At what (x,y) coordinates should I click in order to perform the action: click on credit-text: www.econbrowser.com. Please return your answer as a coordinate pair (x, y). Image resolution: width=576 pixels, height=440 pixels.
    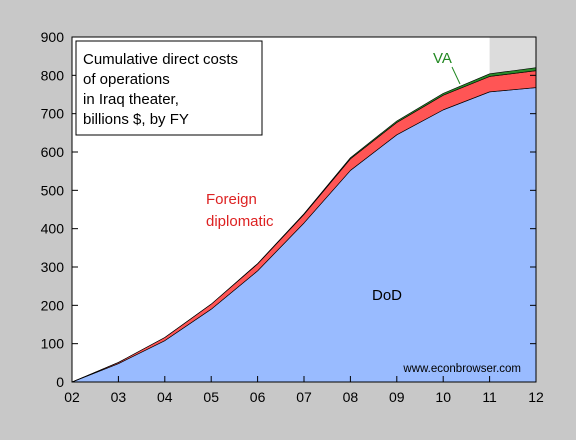
    Looking at the image, I should click on (461, 369).